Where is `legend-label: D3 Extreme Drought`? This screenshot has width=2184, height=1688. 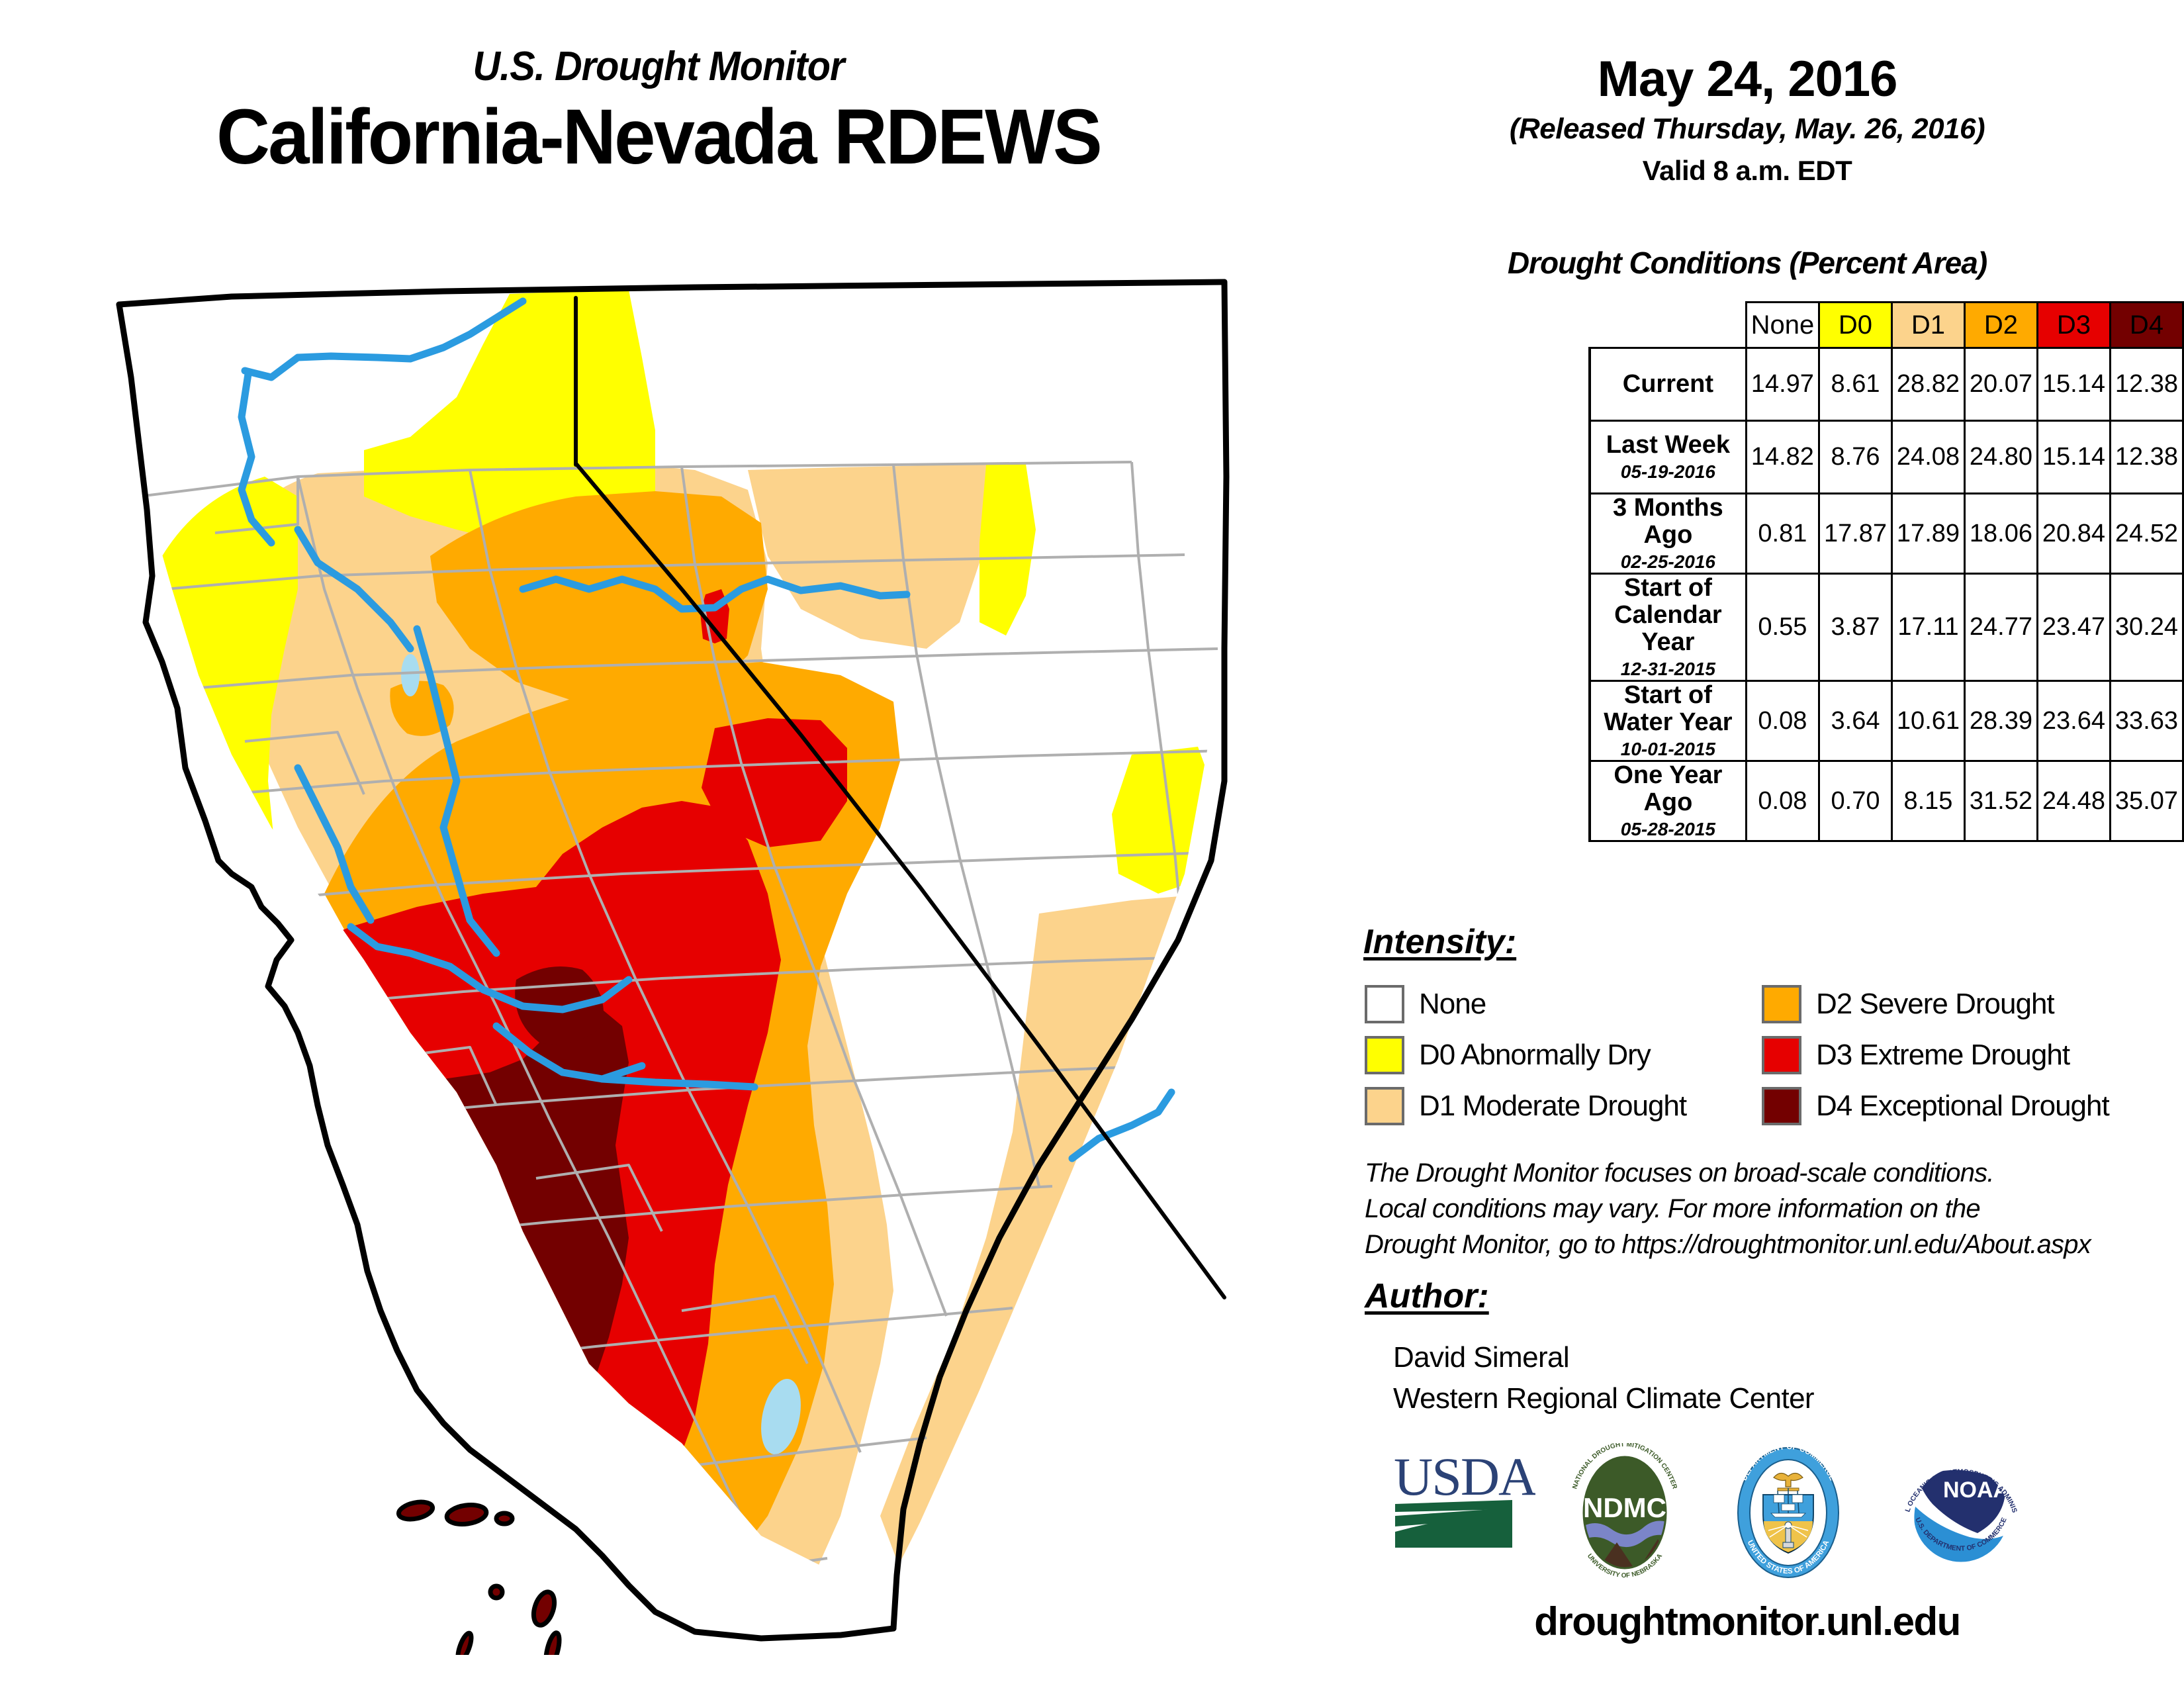
legend-label: D3 Extreme Drought is located at coordinates (1943, 1054).